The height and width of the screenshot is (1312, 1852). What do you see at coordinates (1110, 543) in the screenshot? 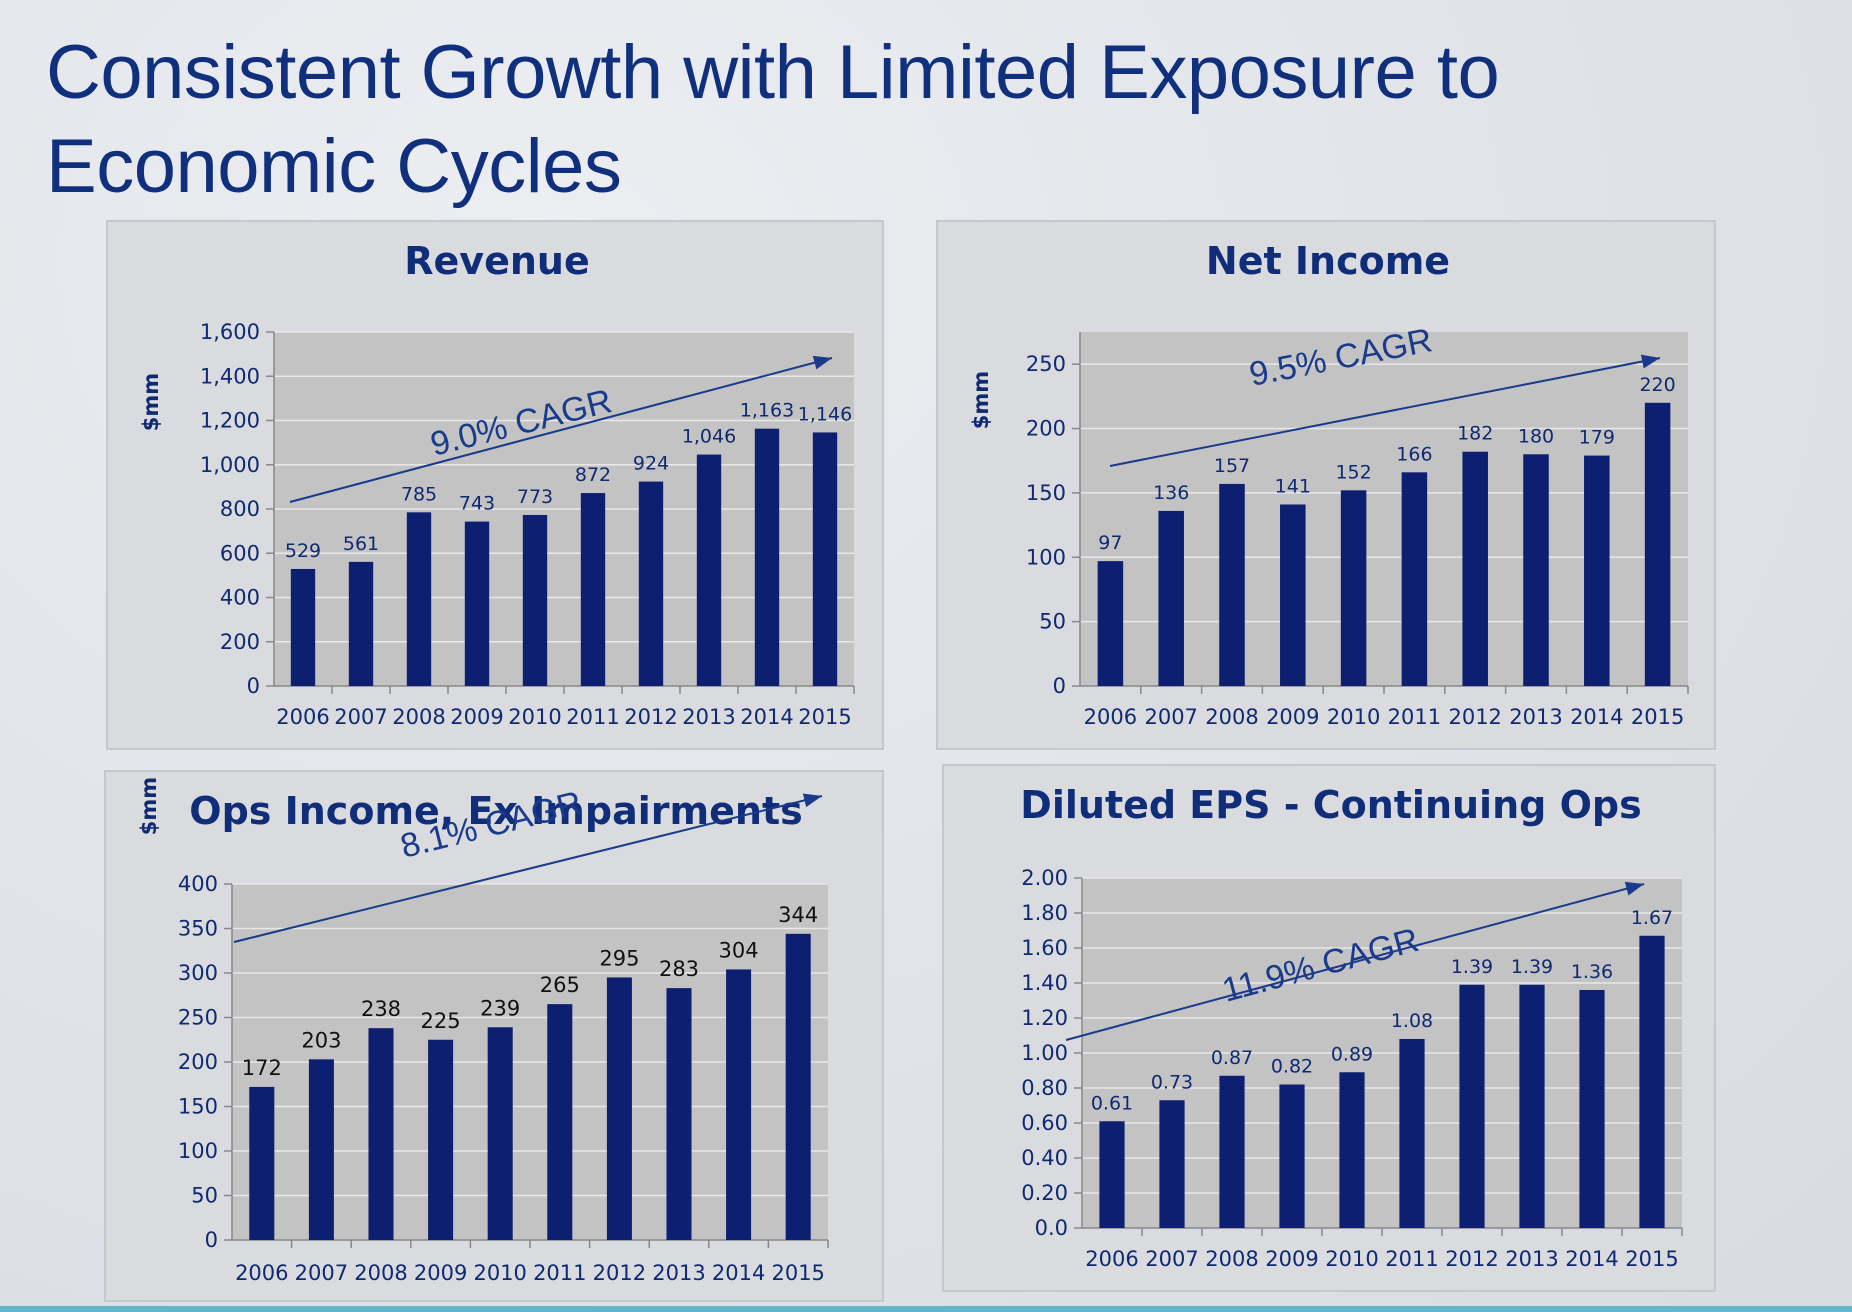
I see `data-label: 97` at bounding box center [1110, 543].